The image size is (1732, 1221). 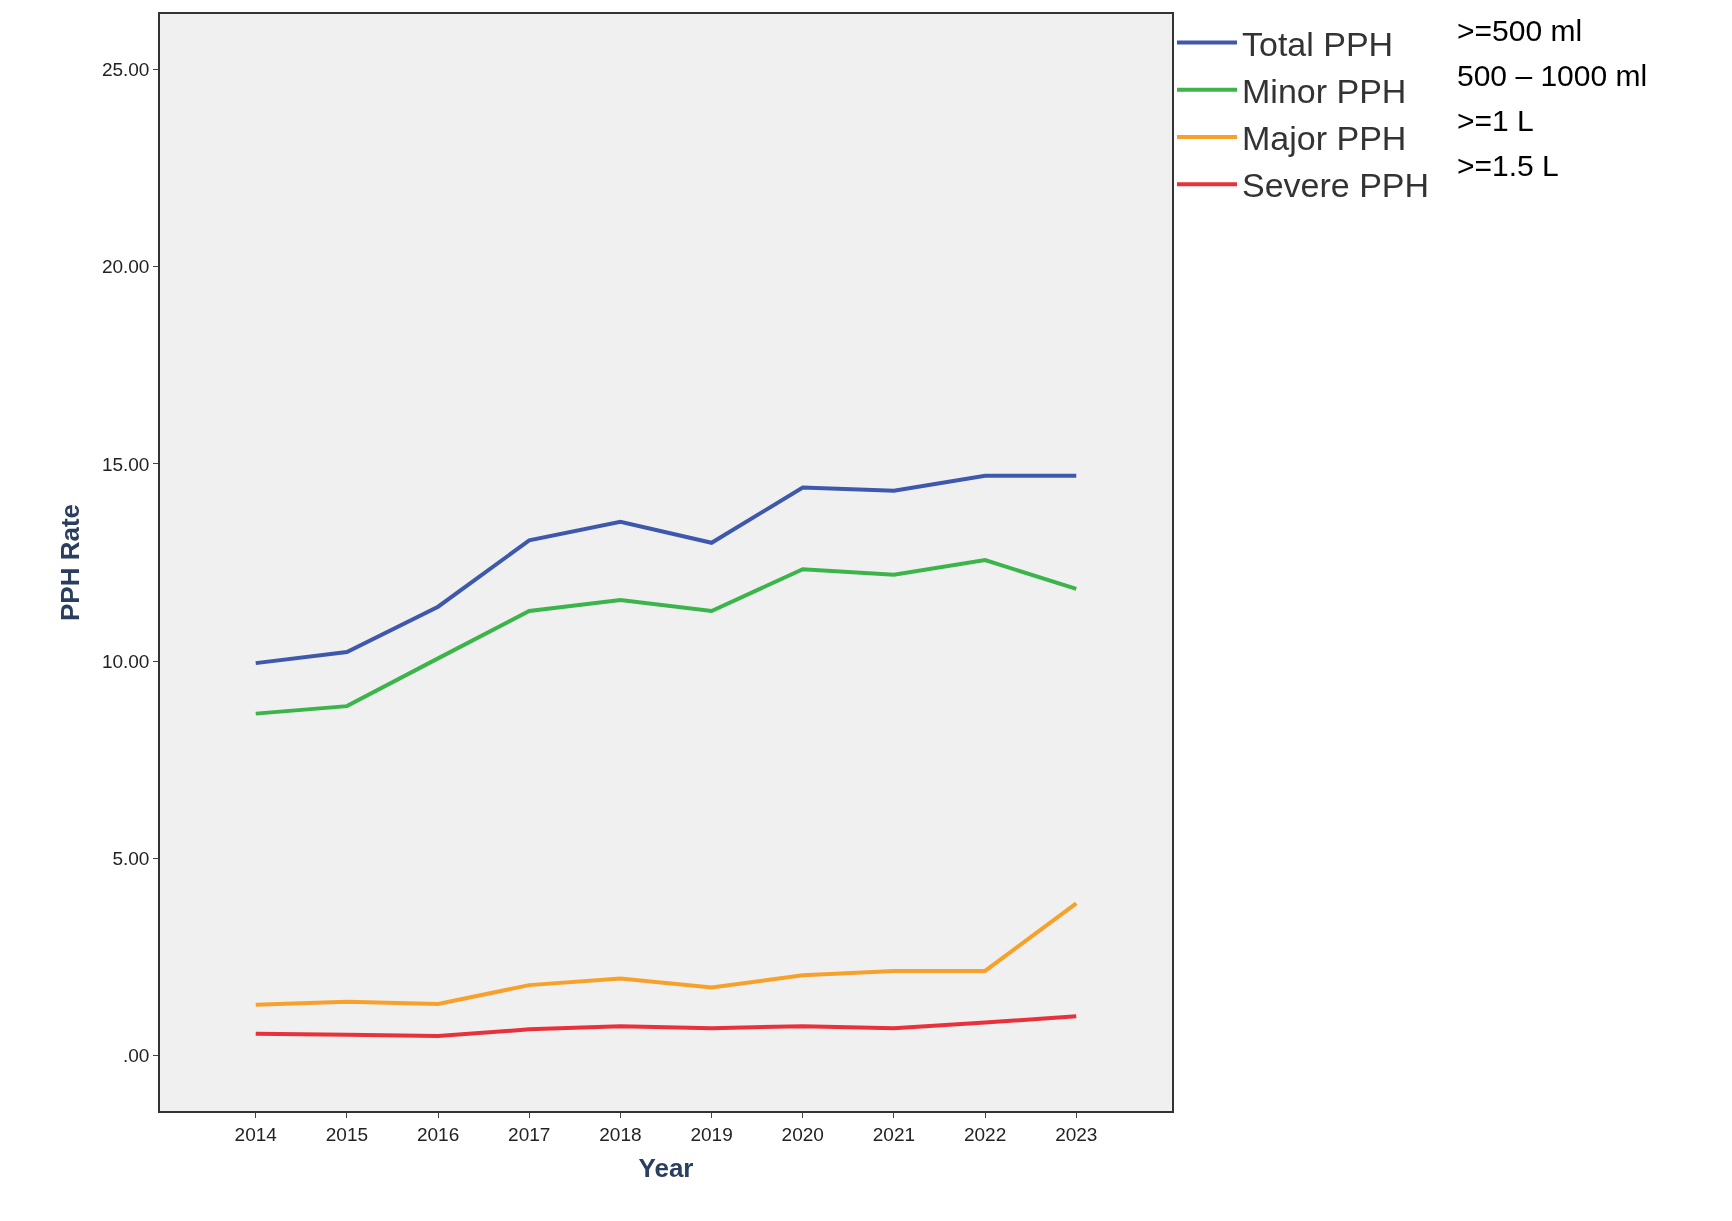 What do you see at coordinates (438, 1134) in the screenshot?
I see `x-tick-label: 2016` at bounding box center [438, 1134].